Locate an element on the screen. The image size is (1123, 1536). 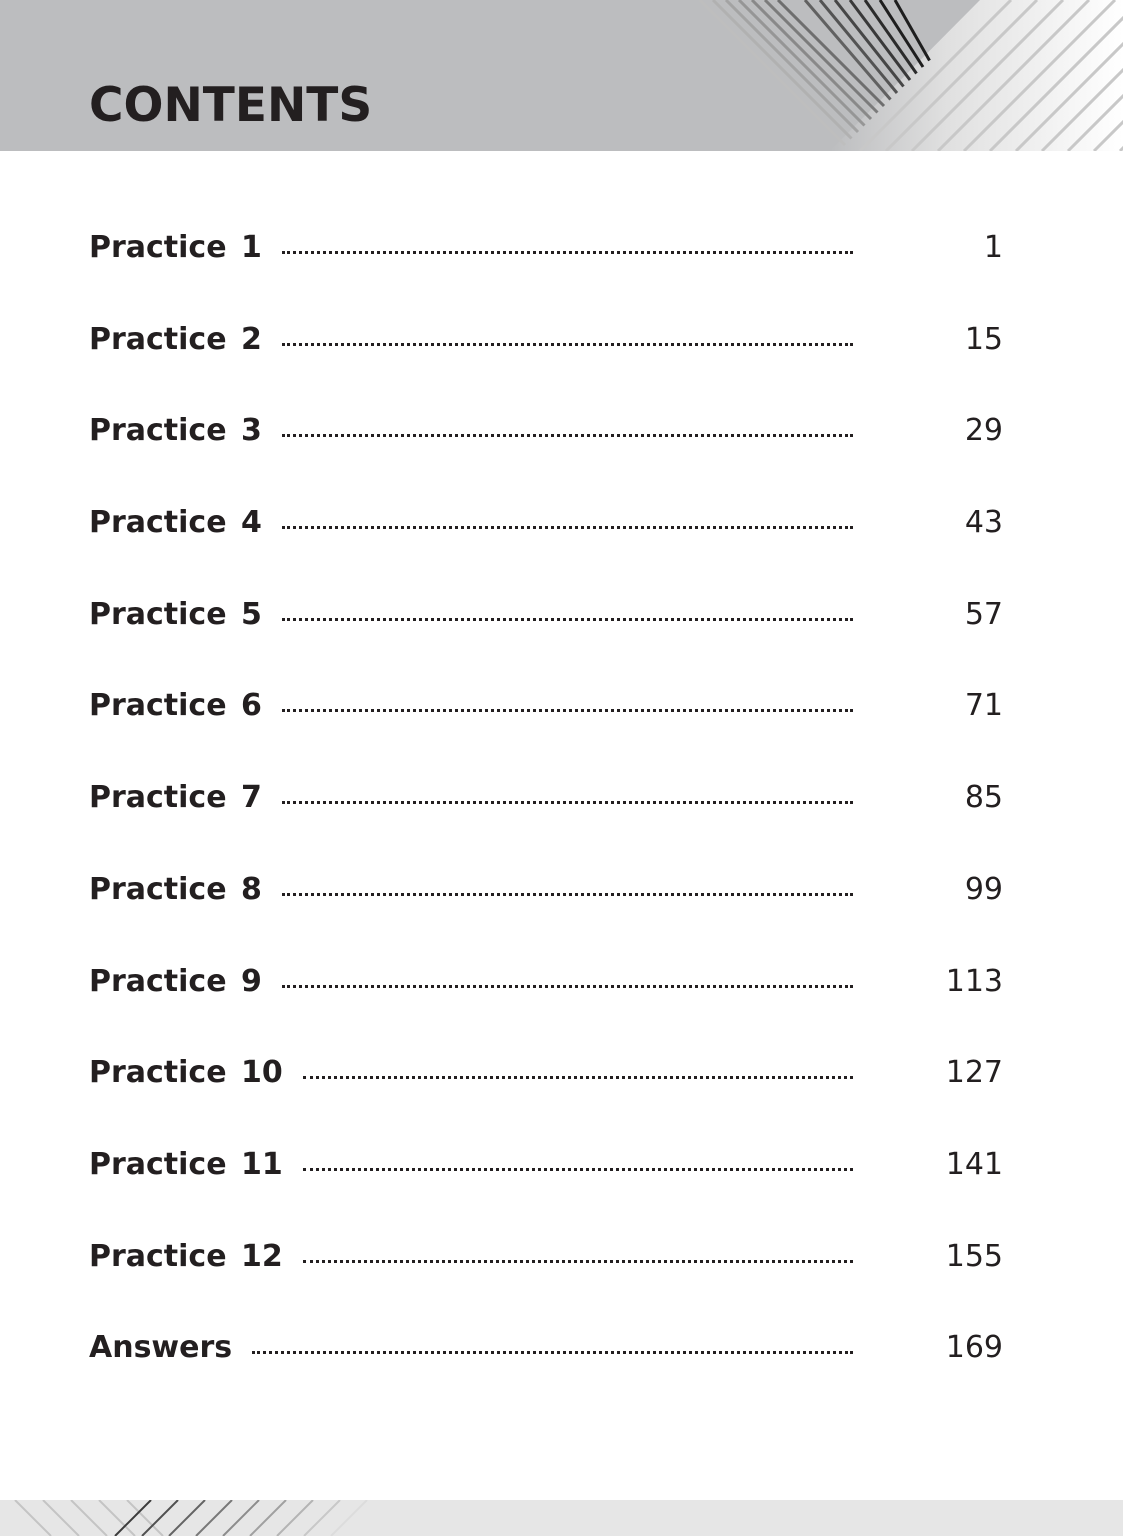
toc-entry-page: 29 is located at coordinates (983, 431).